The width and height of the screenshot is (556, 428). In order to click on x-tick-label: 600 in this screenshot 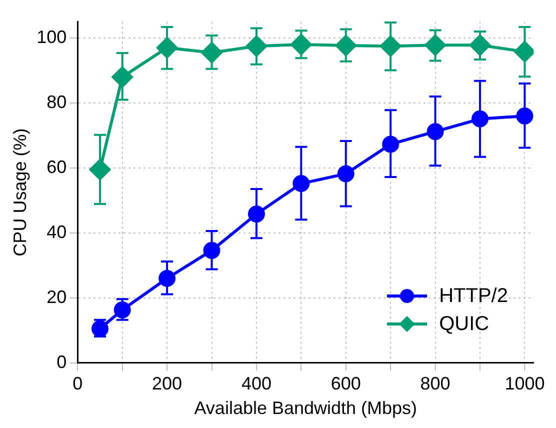, I will do `click(345, 384)`.